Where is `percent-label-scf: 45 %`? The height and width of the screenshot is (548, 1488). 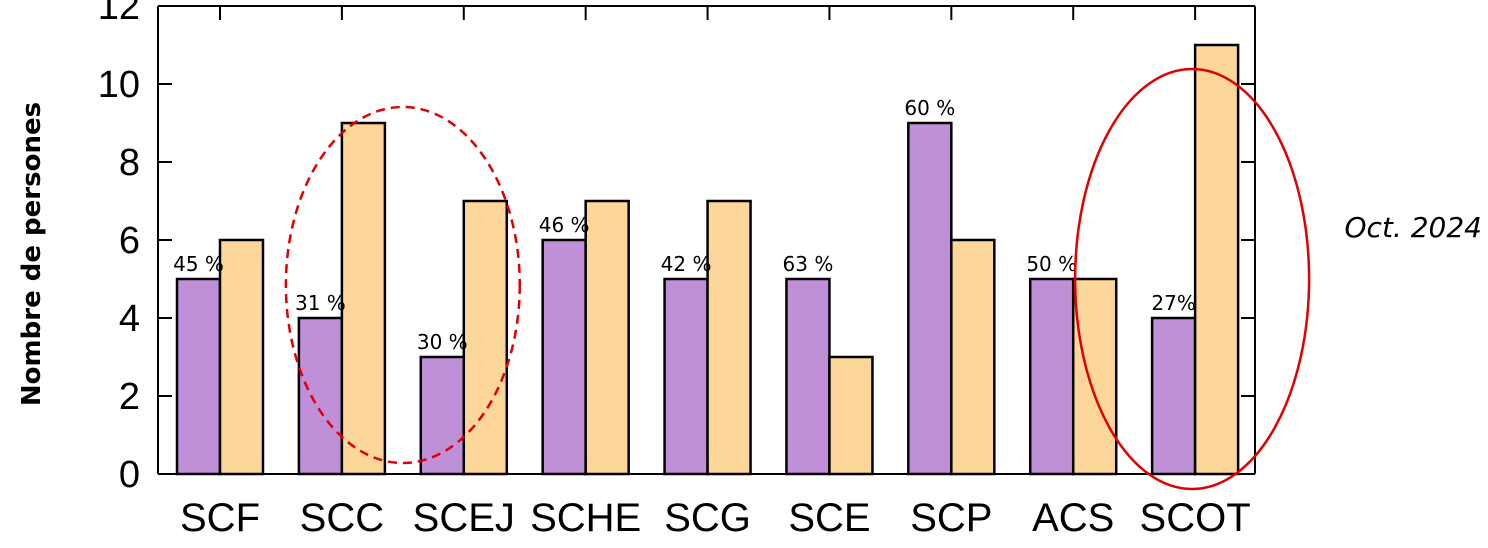
percent-label-scf: 45 % is located at coordinates (198, 264).